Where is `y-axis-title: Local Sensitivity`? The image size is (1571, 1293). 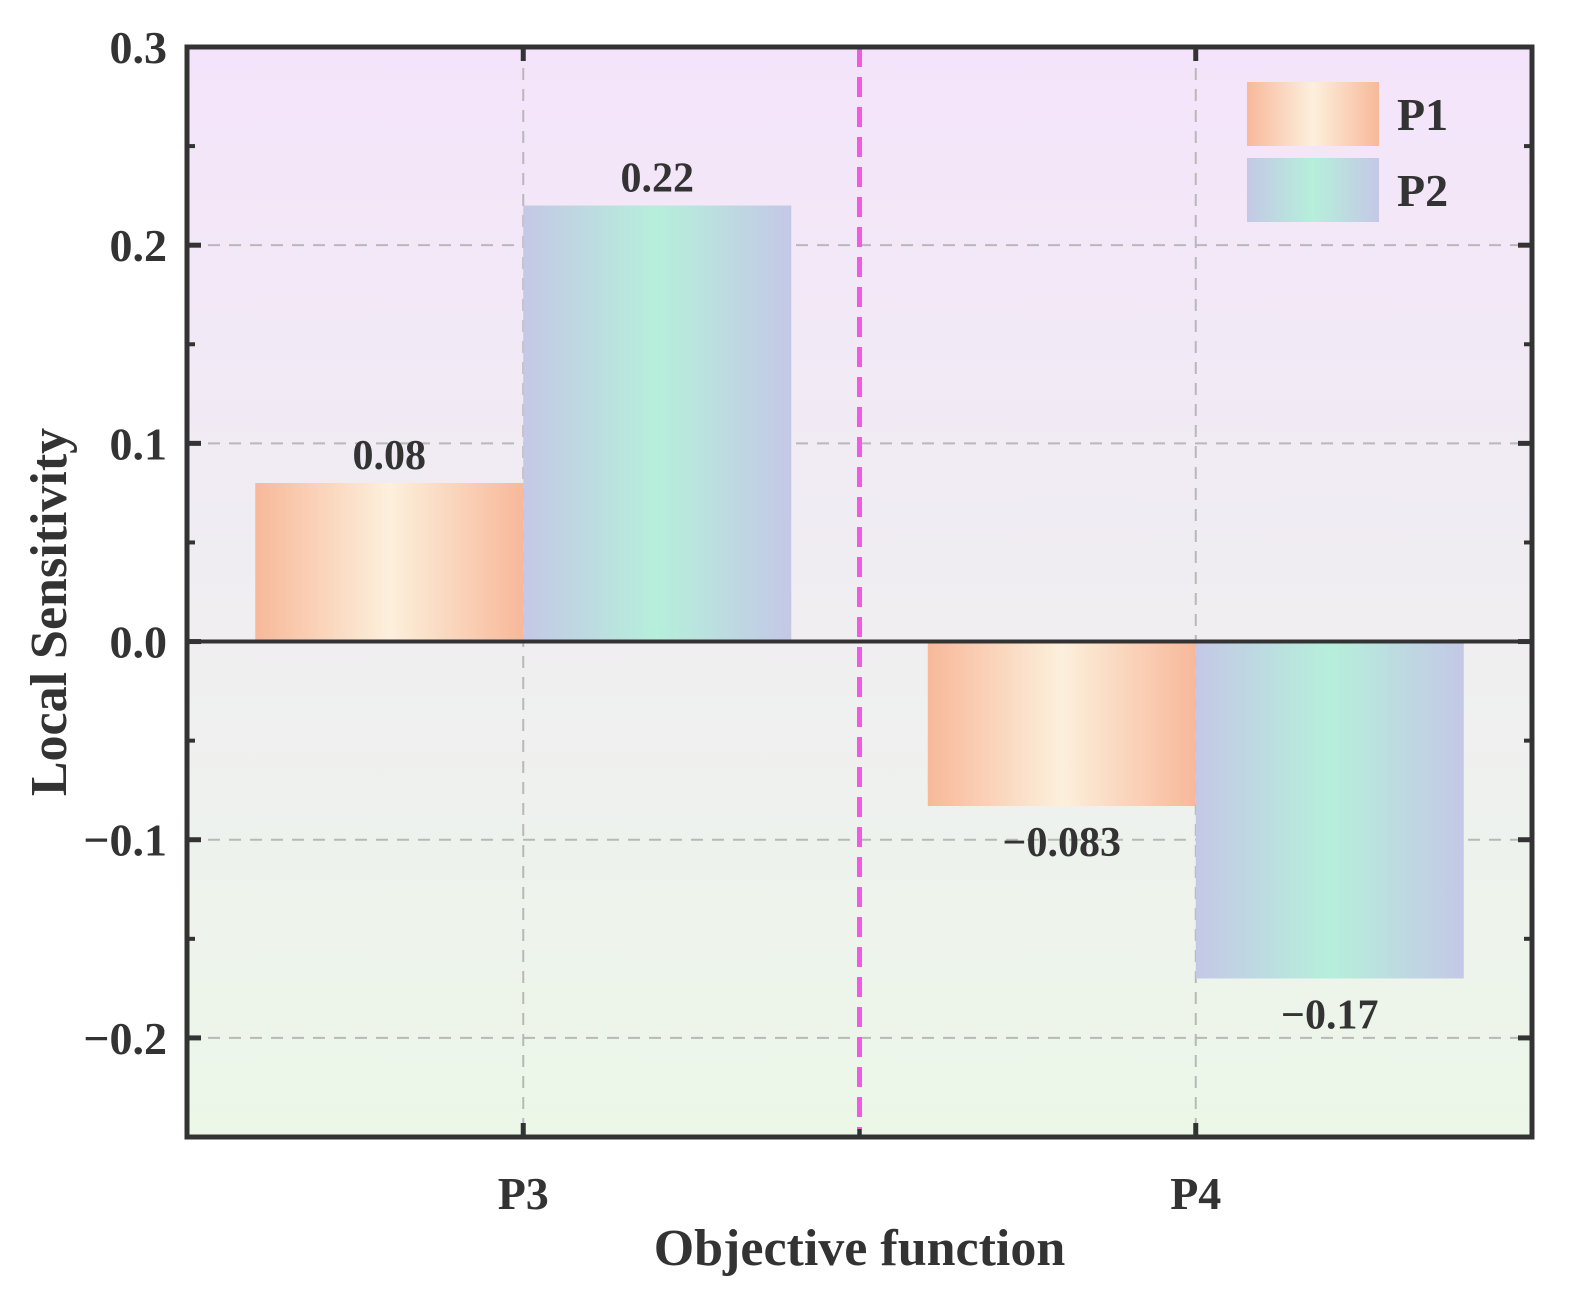
y-axis-title: Local Sensitivity is located at coordinates (49, 612).